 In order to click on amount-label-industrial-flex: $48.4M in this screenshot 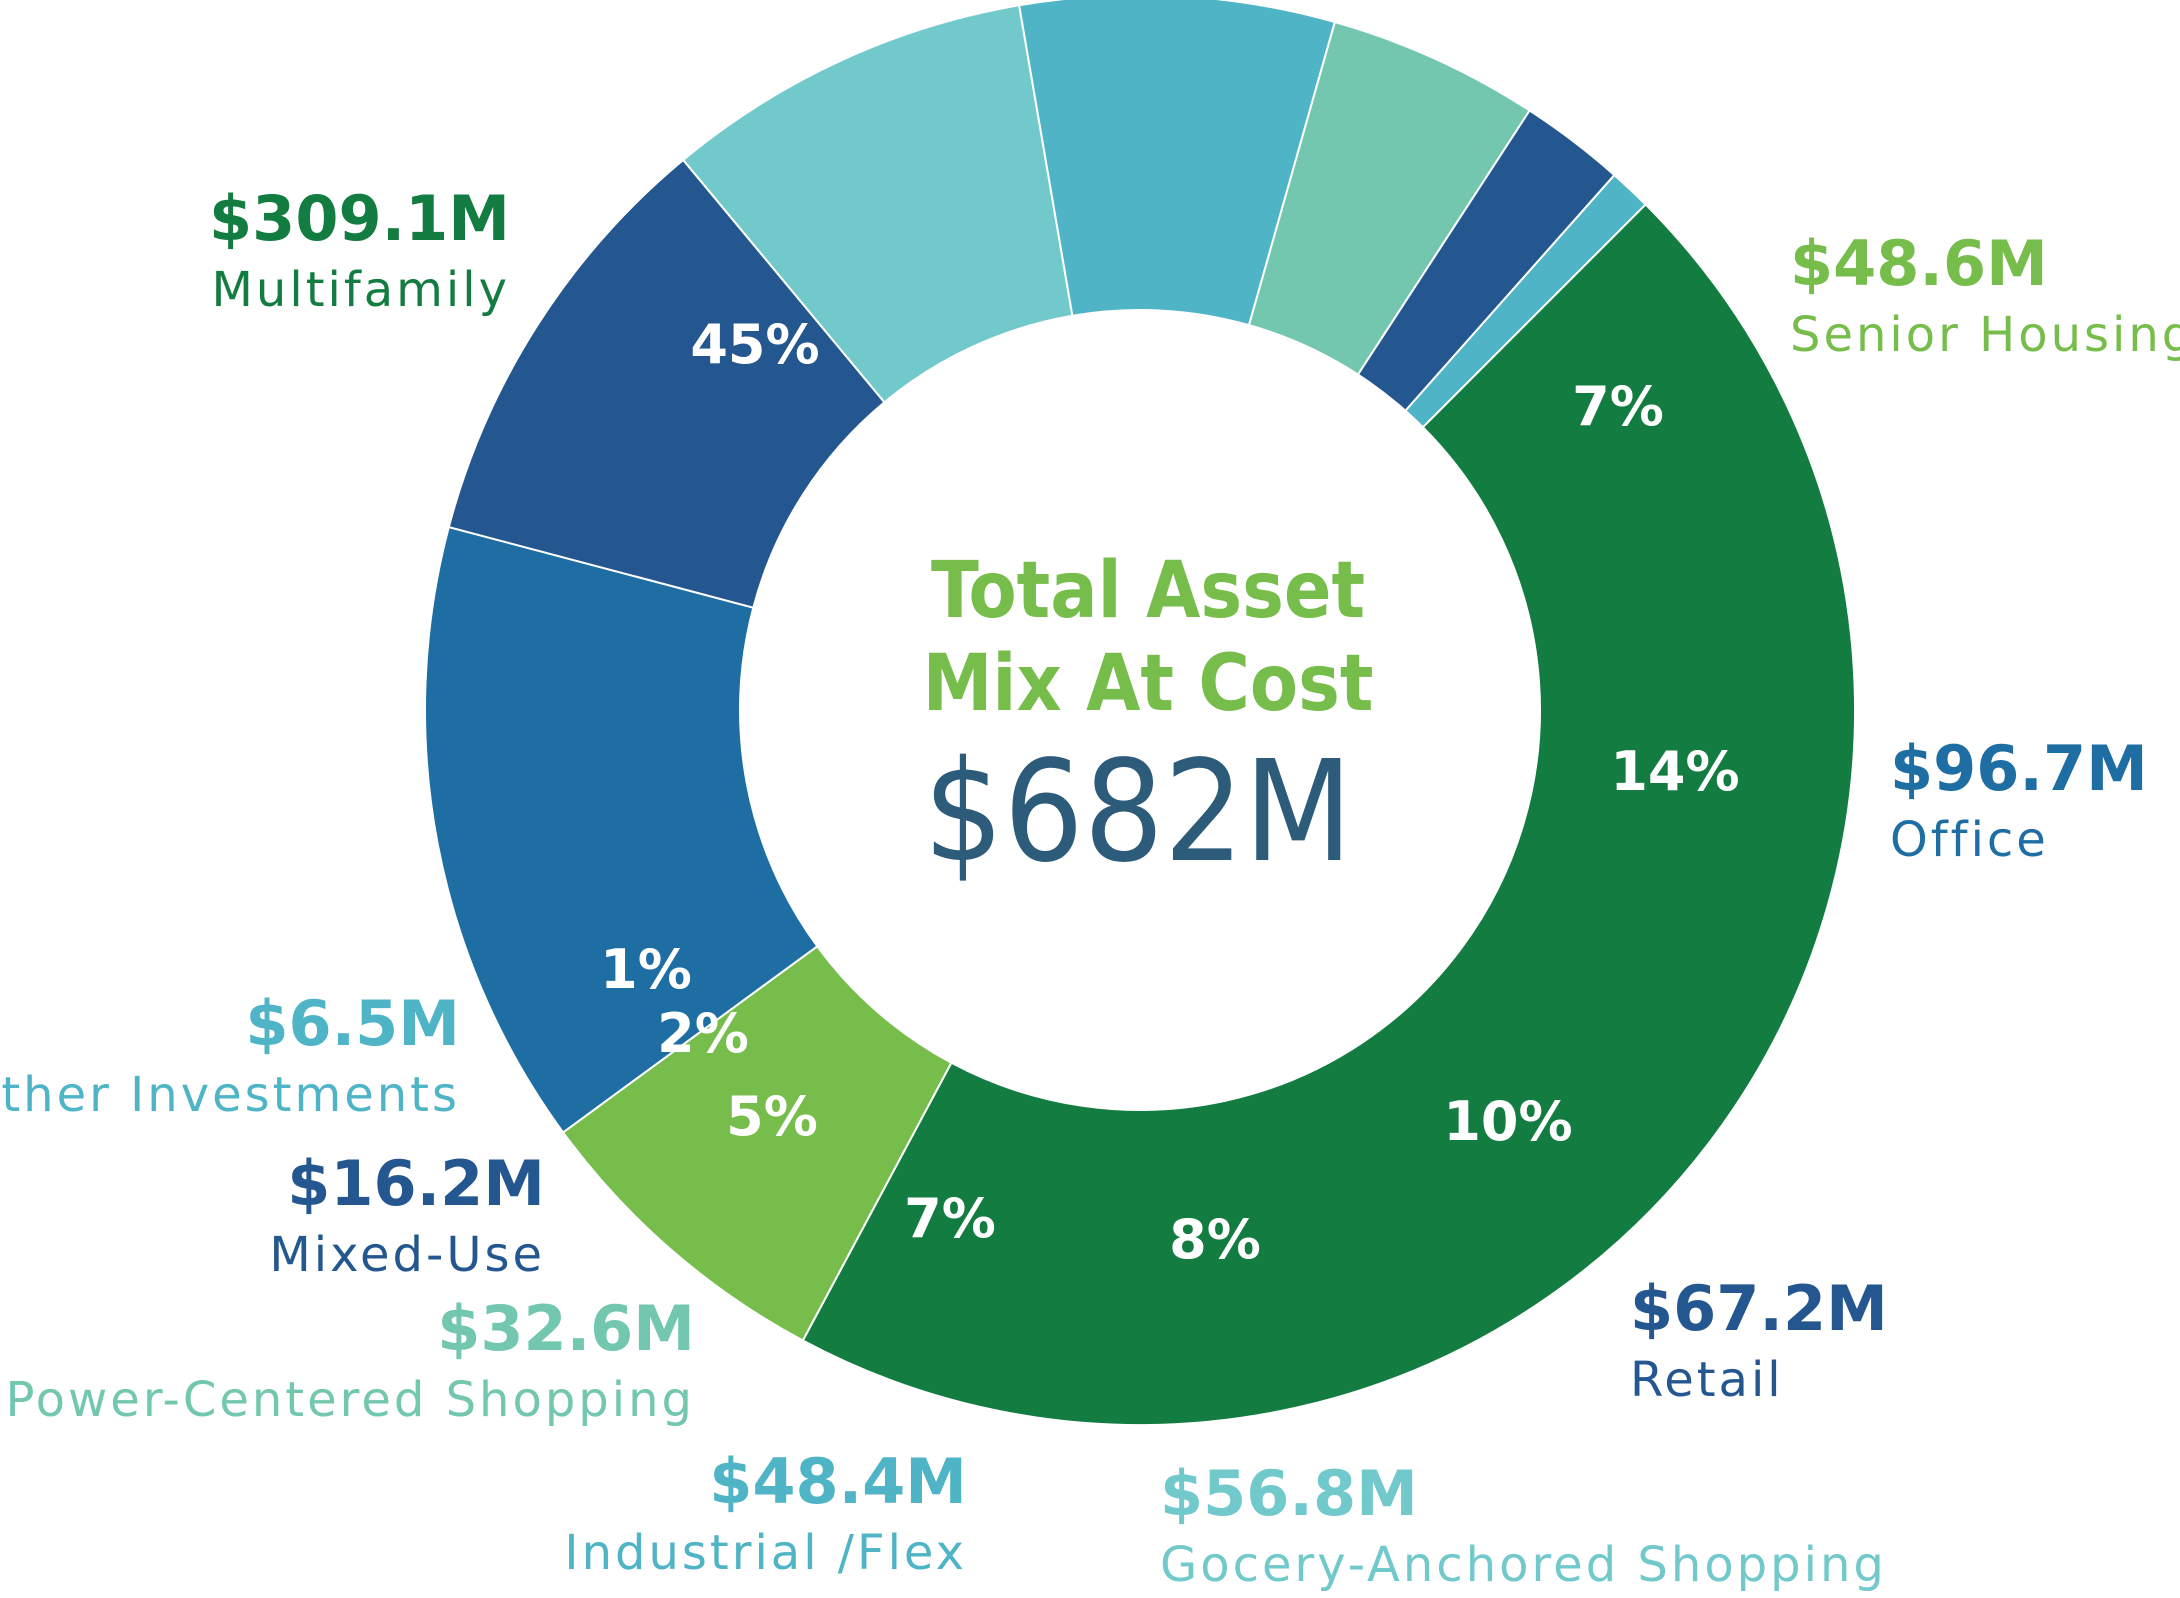, I will do `click(838, 1481)`.